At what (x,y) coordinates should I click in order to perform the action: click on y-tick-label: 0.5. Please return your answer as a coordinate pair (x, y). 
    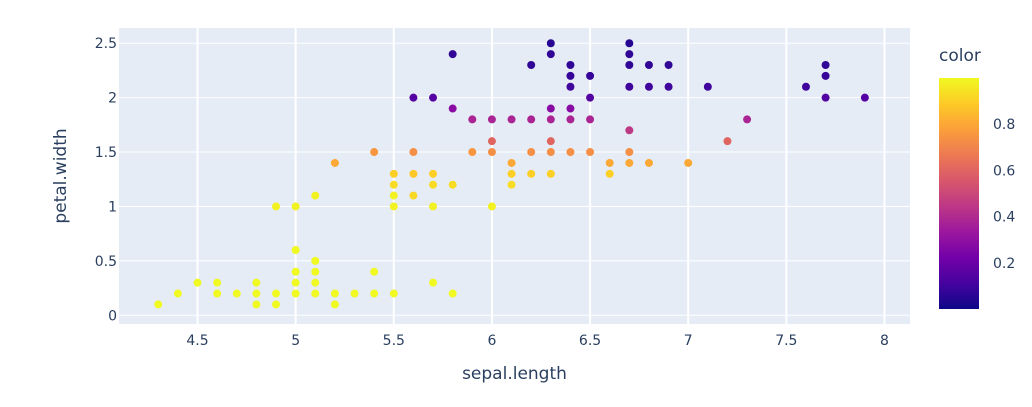
    Looking at the image, I should click on (106, 262).